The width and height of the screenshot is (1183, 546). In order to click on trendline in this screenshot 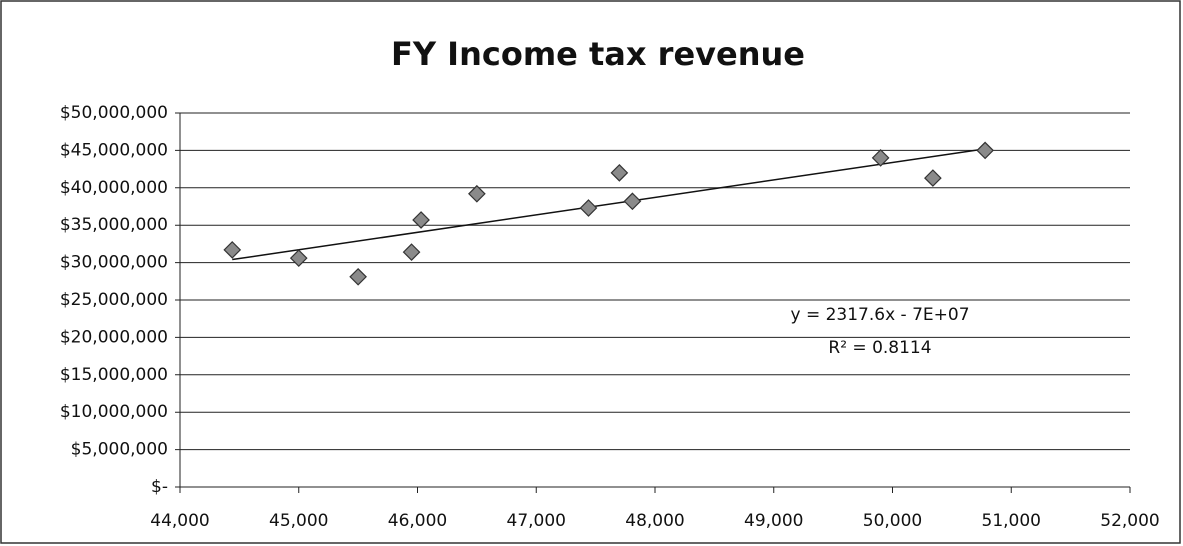, I will do `click(609, 204)`.